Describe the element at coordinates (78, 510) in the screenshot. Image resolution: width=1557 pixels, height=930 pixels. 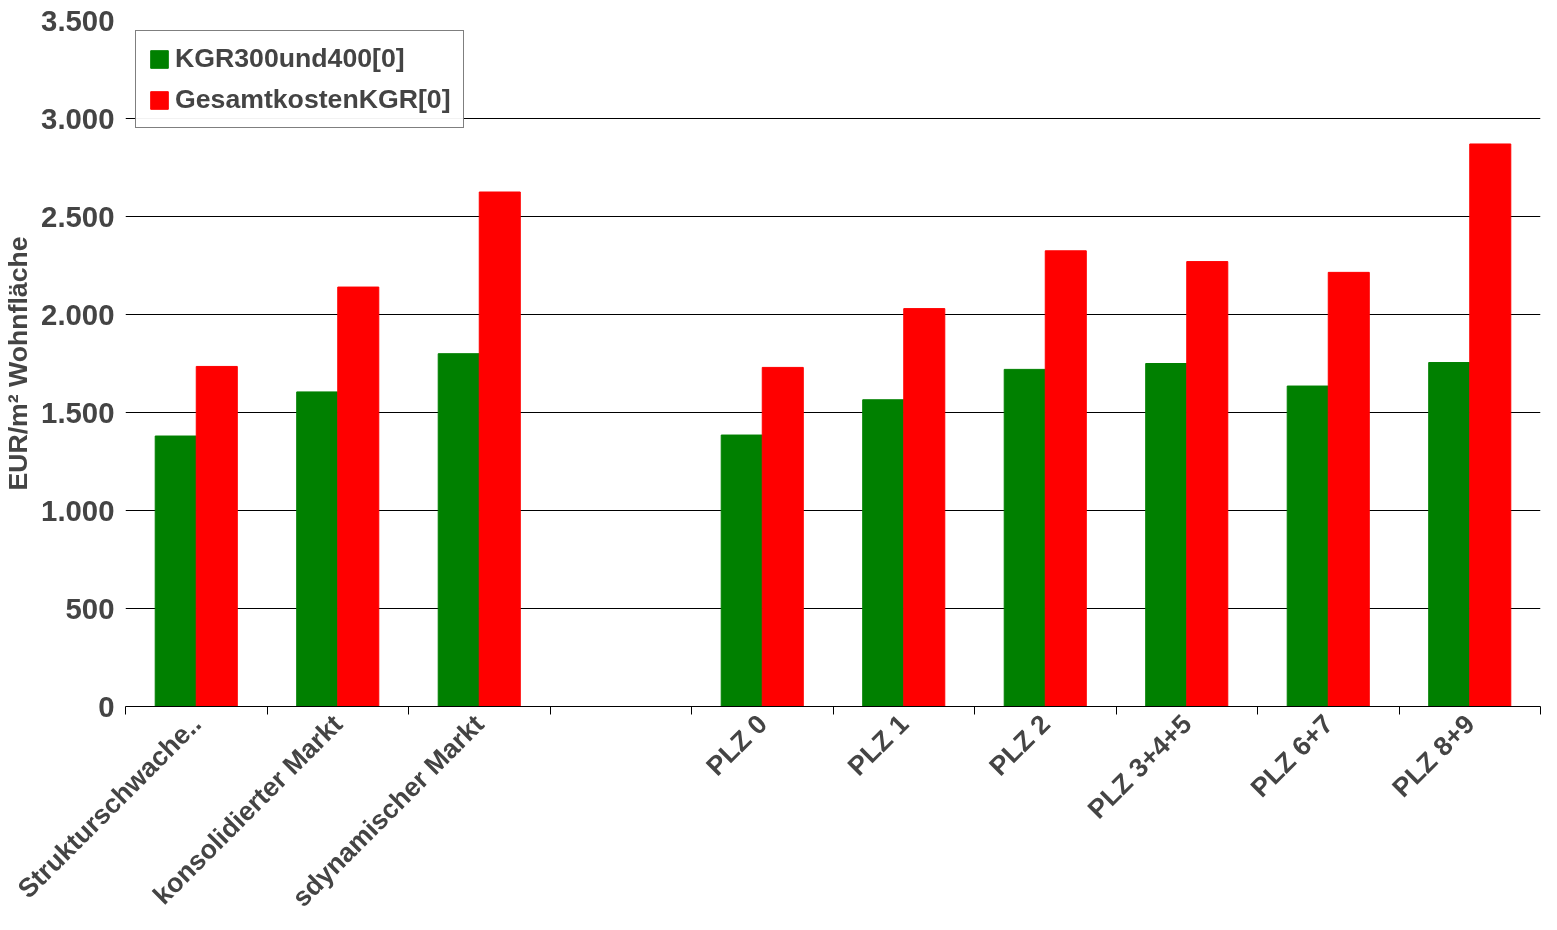
I see `y-tick-label: 1.000` at that location.